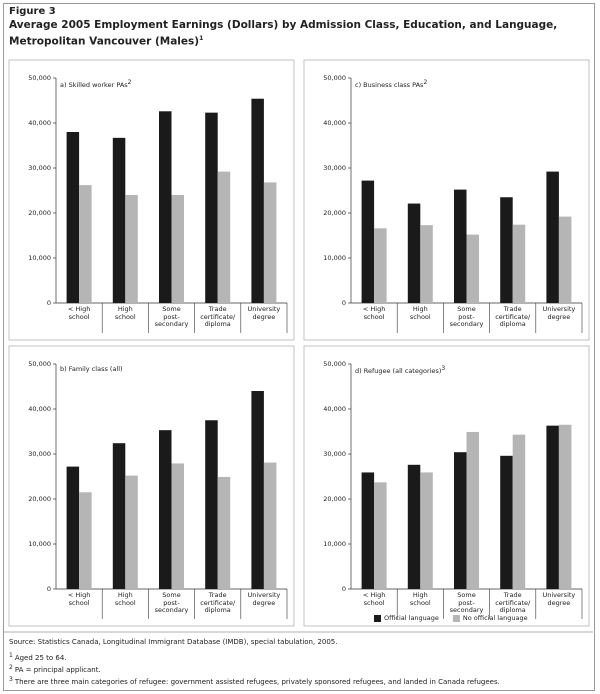 This screenshot has width=600, height=694. What do you see at coordinates (32, 11) in the screenshot?
I see `figure-label: Figure 3` at bounding box center [32, 11].